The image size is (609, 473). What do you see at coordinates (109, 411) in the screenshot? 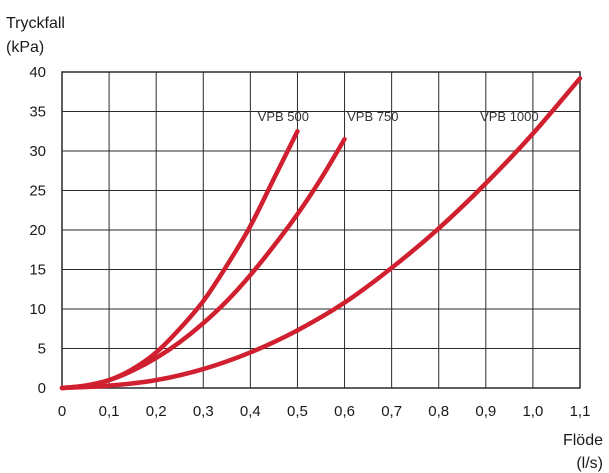
I see `x-tick-label: 0,1` at bounding box center [109, 411].